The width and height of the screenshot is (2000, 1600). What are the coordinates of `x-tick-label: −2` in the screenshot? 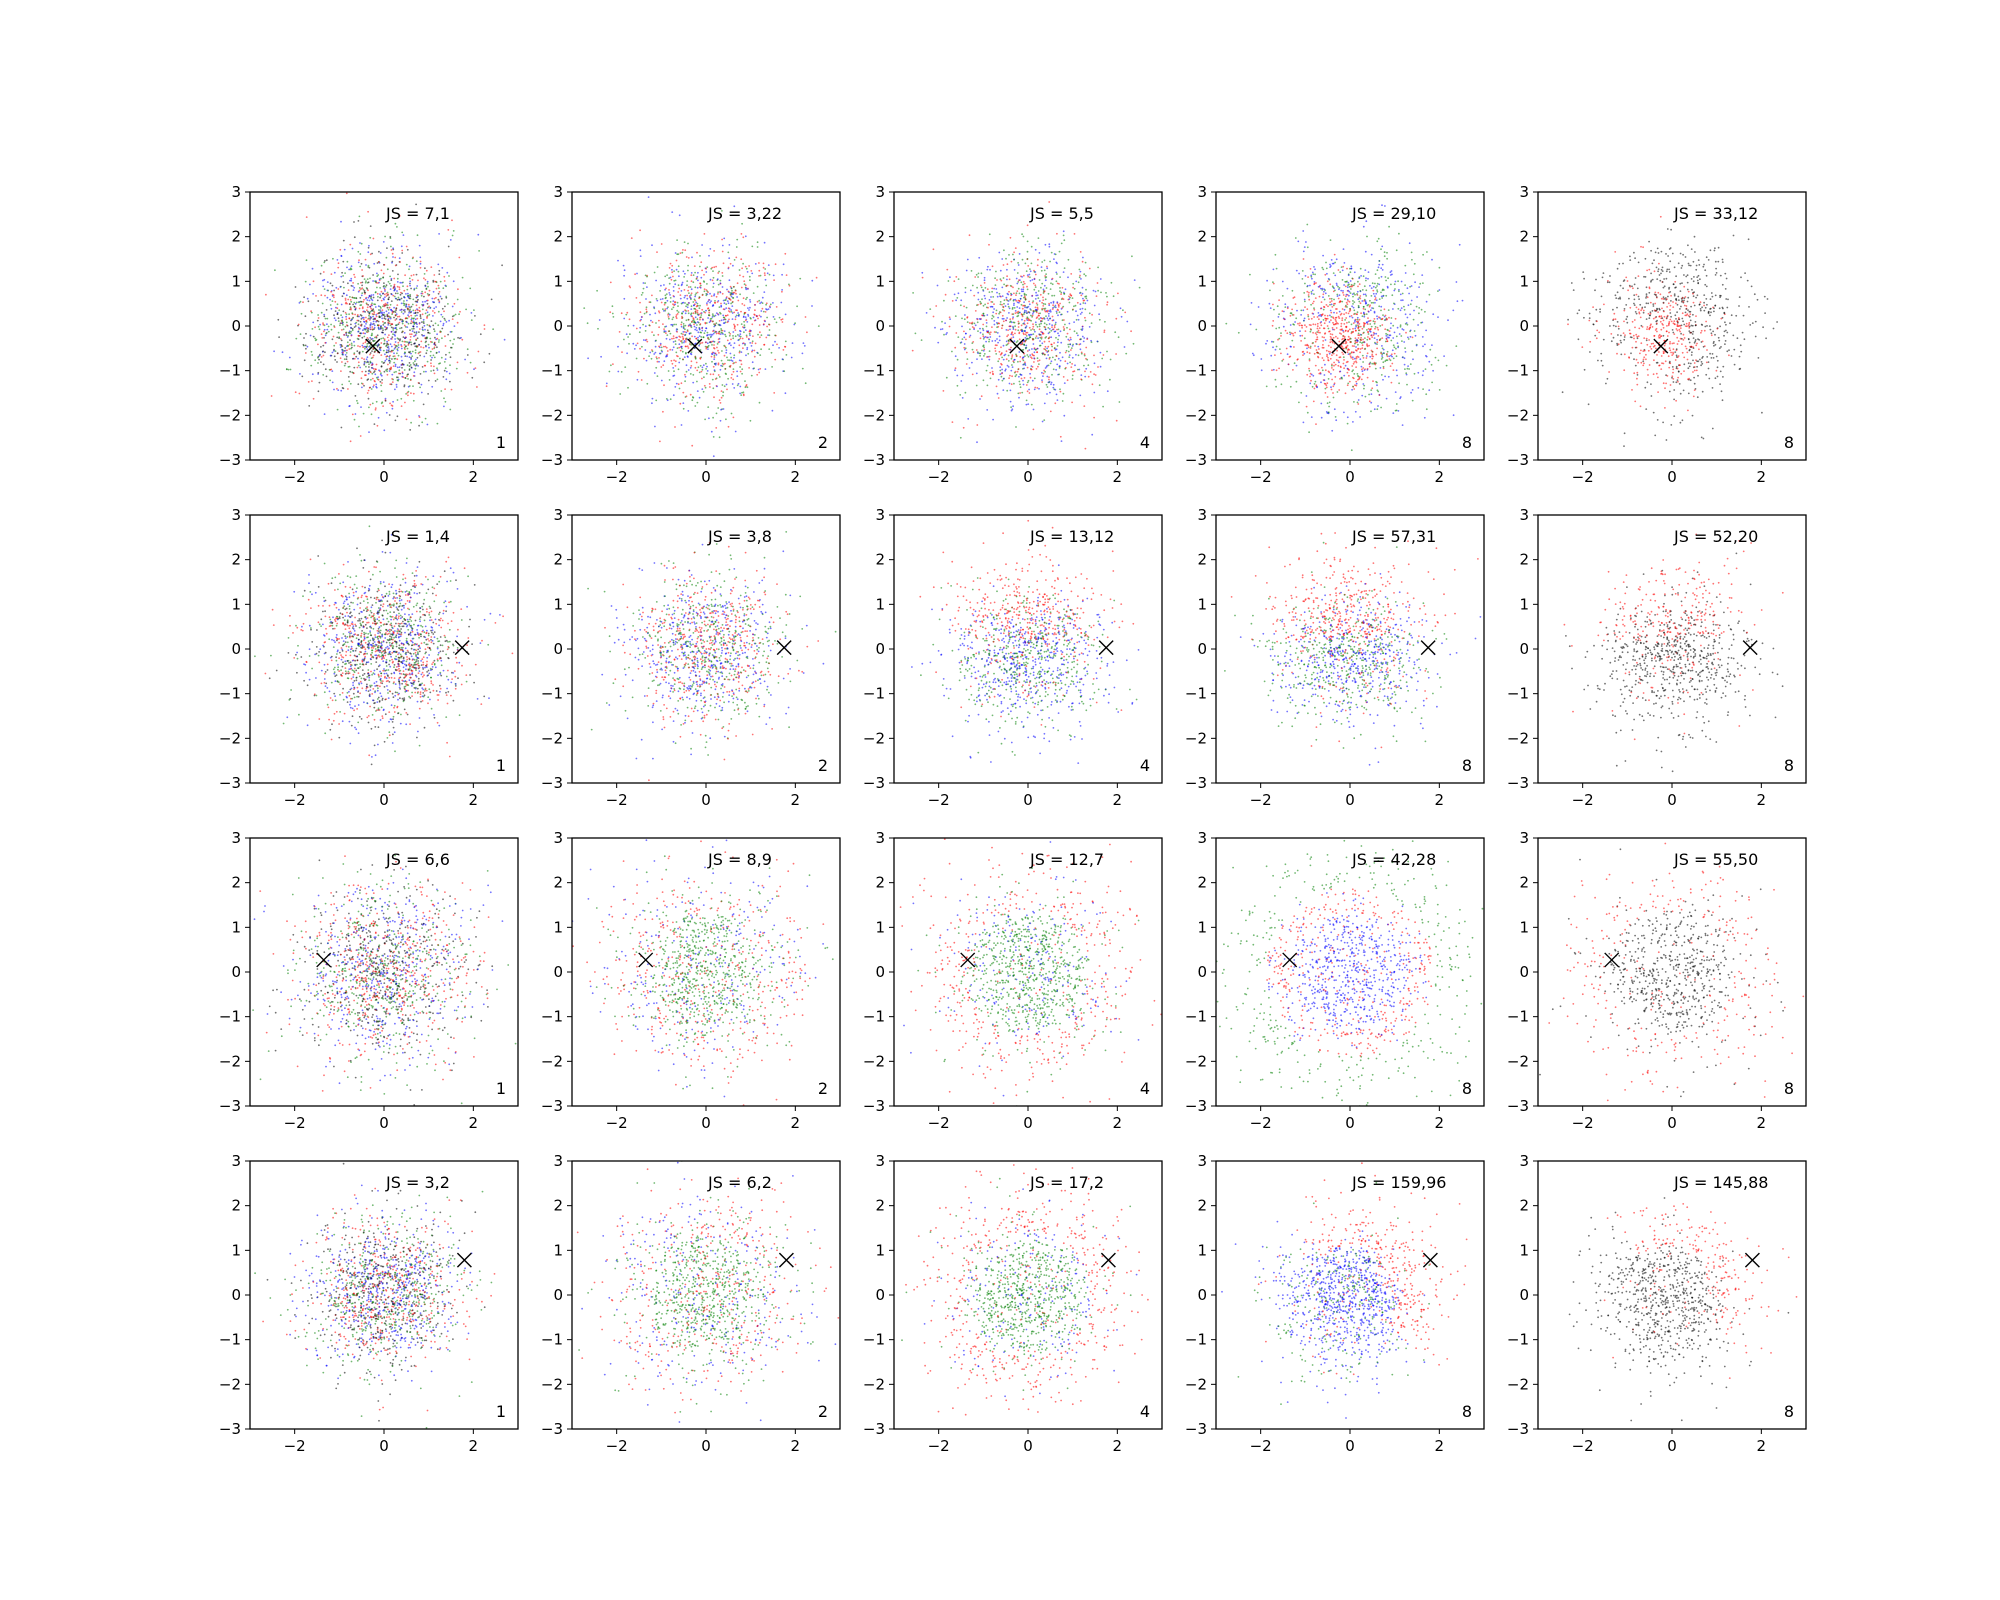 It's located at (939, 477).